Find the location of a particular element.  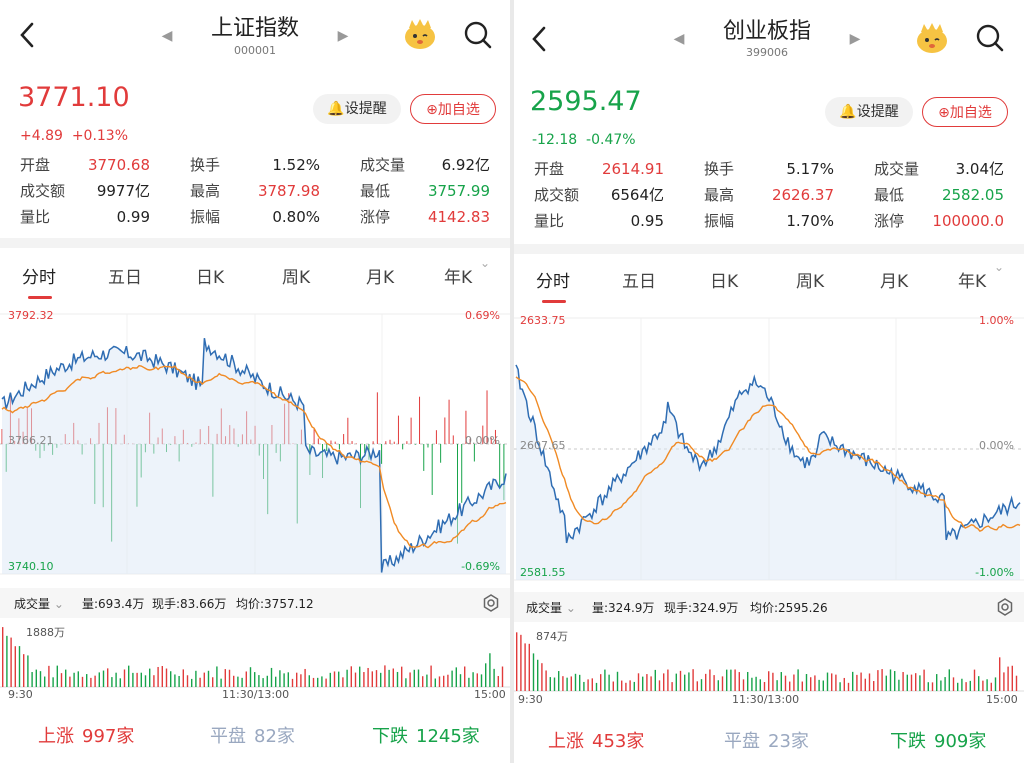

active-tab-indicator is located at coordinates (554, 301).